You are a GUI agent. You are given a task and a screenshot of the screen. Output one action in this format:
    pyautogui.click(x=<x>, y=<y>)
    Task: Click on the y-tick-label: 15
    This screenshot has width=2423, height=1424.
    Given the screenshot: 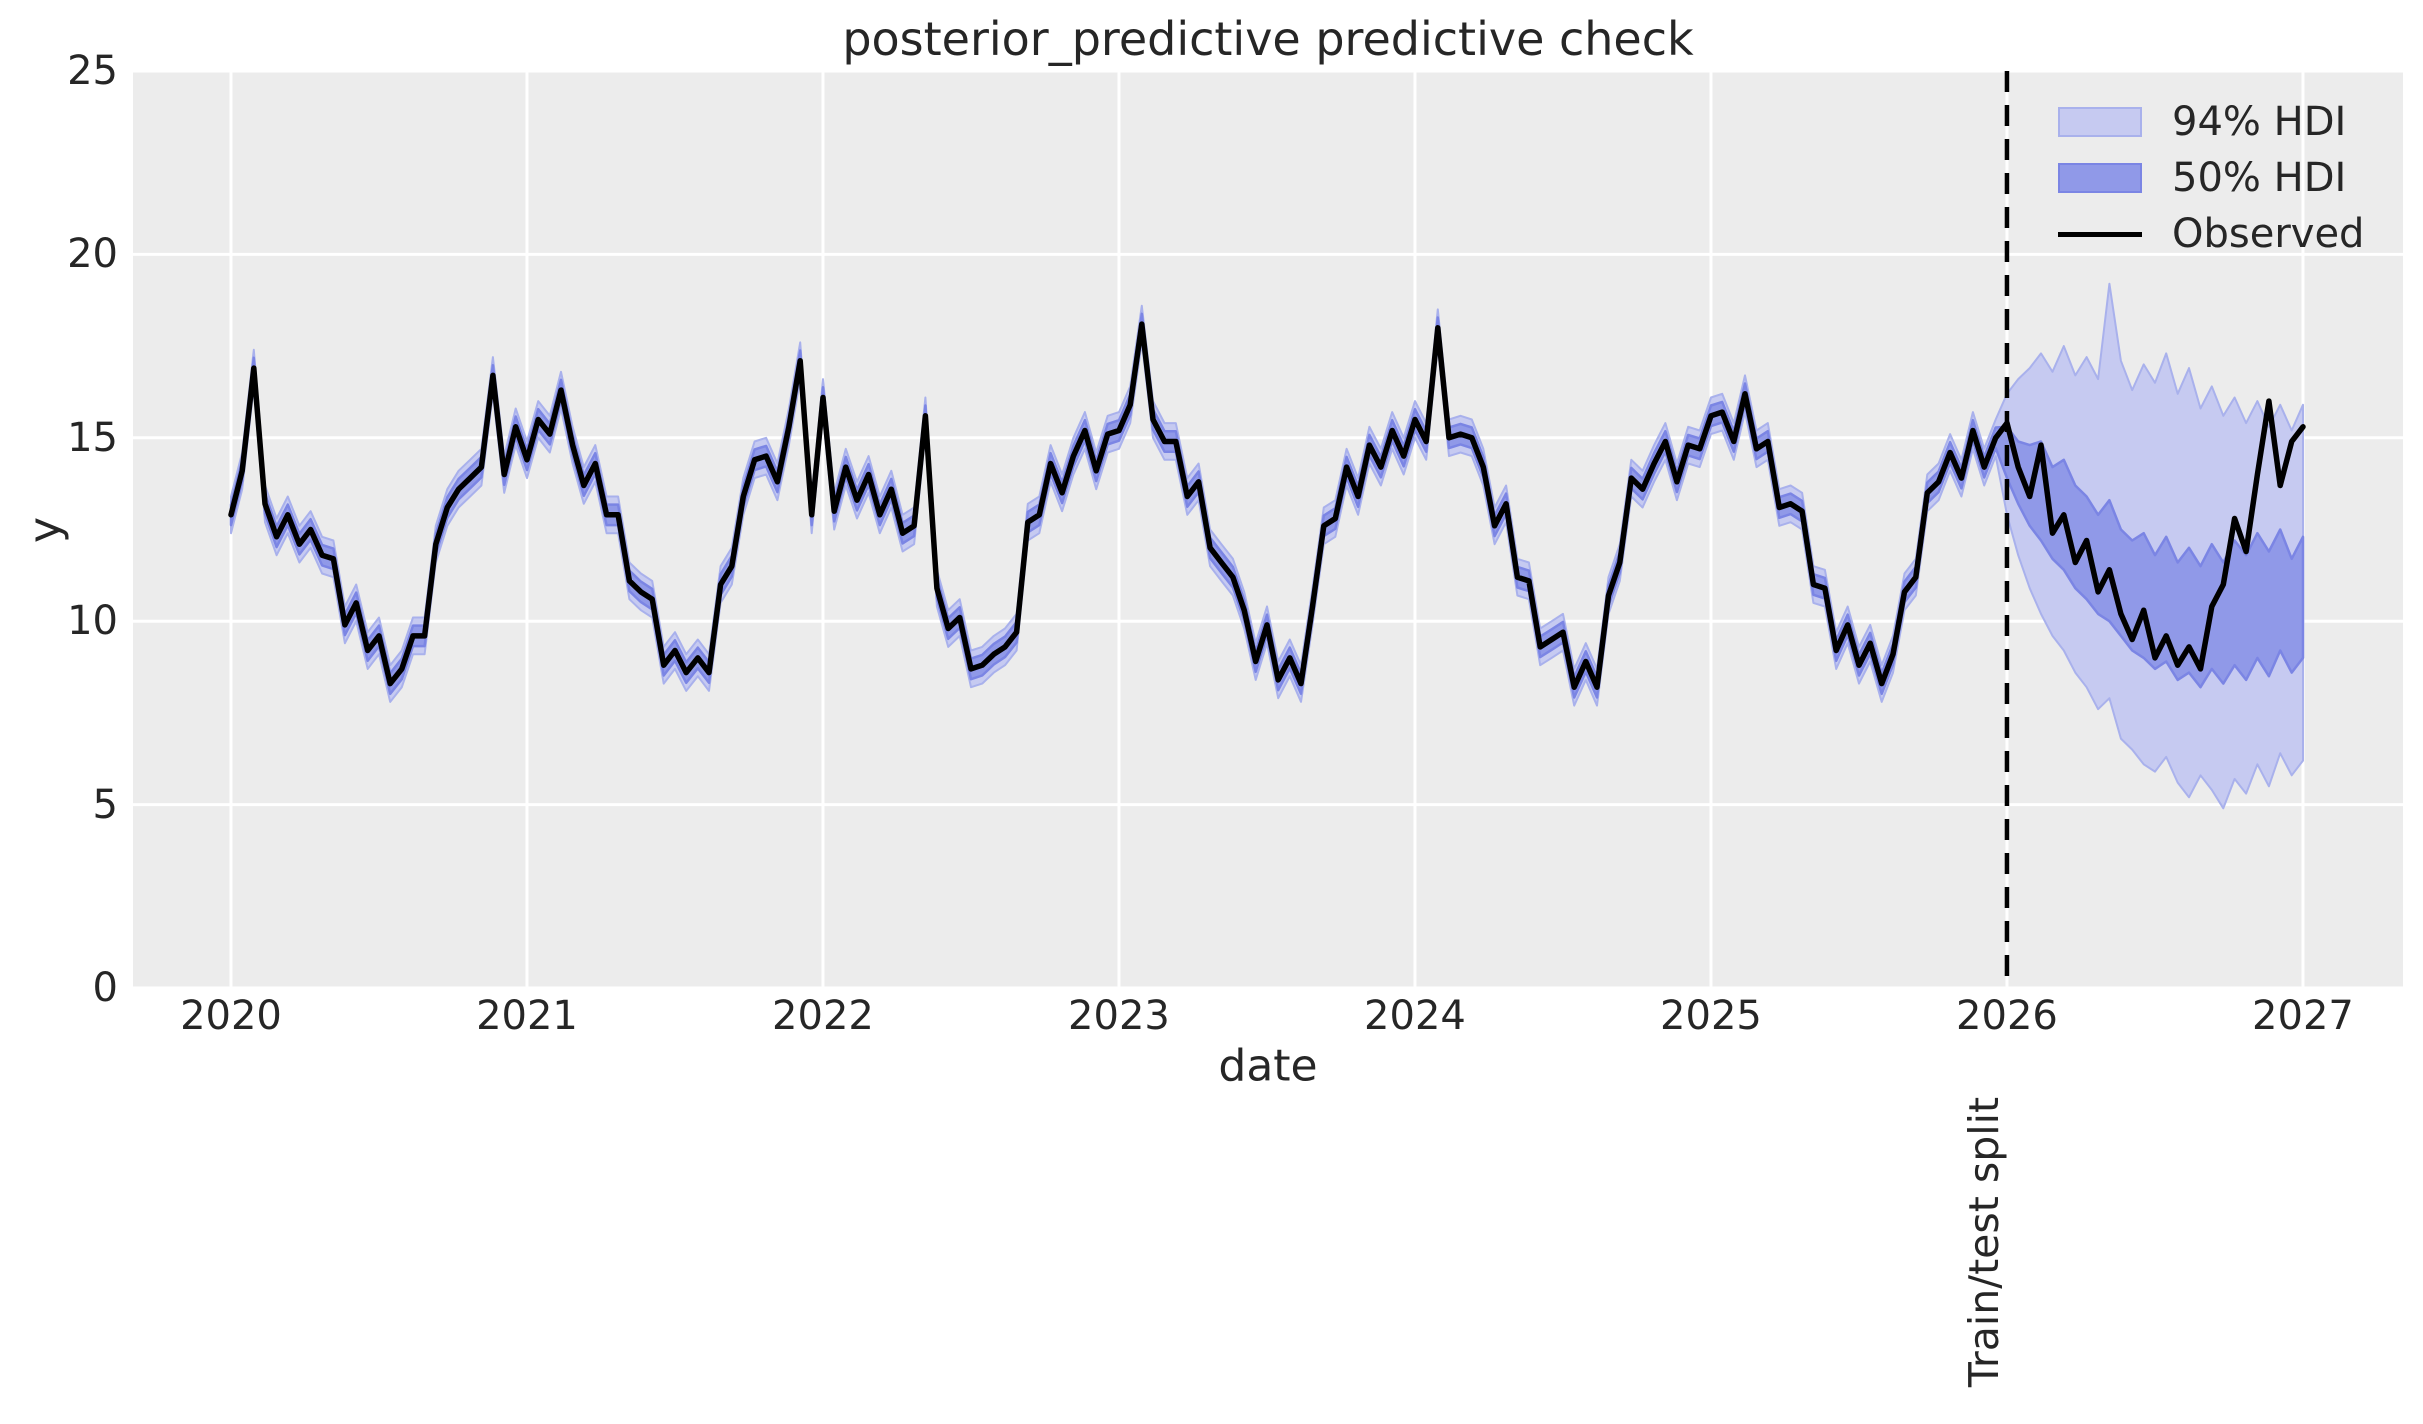 What is the action you would take?
    pyautogui.click(x=92, y=437)
    